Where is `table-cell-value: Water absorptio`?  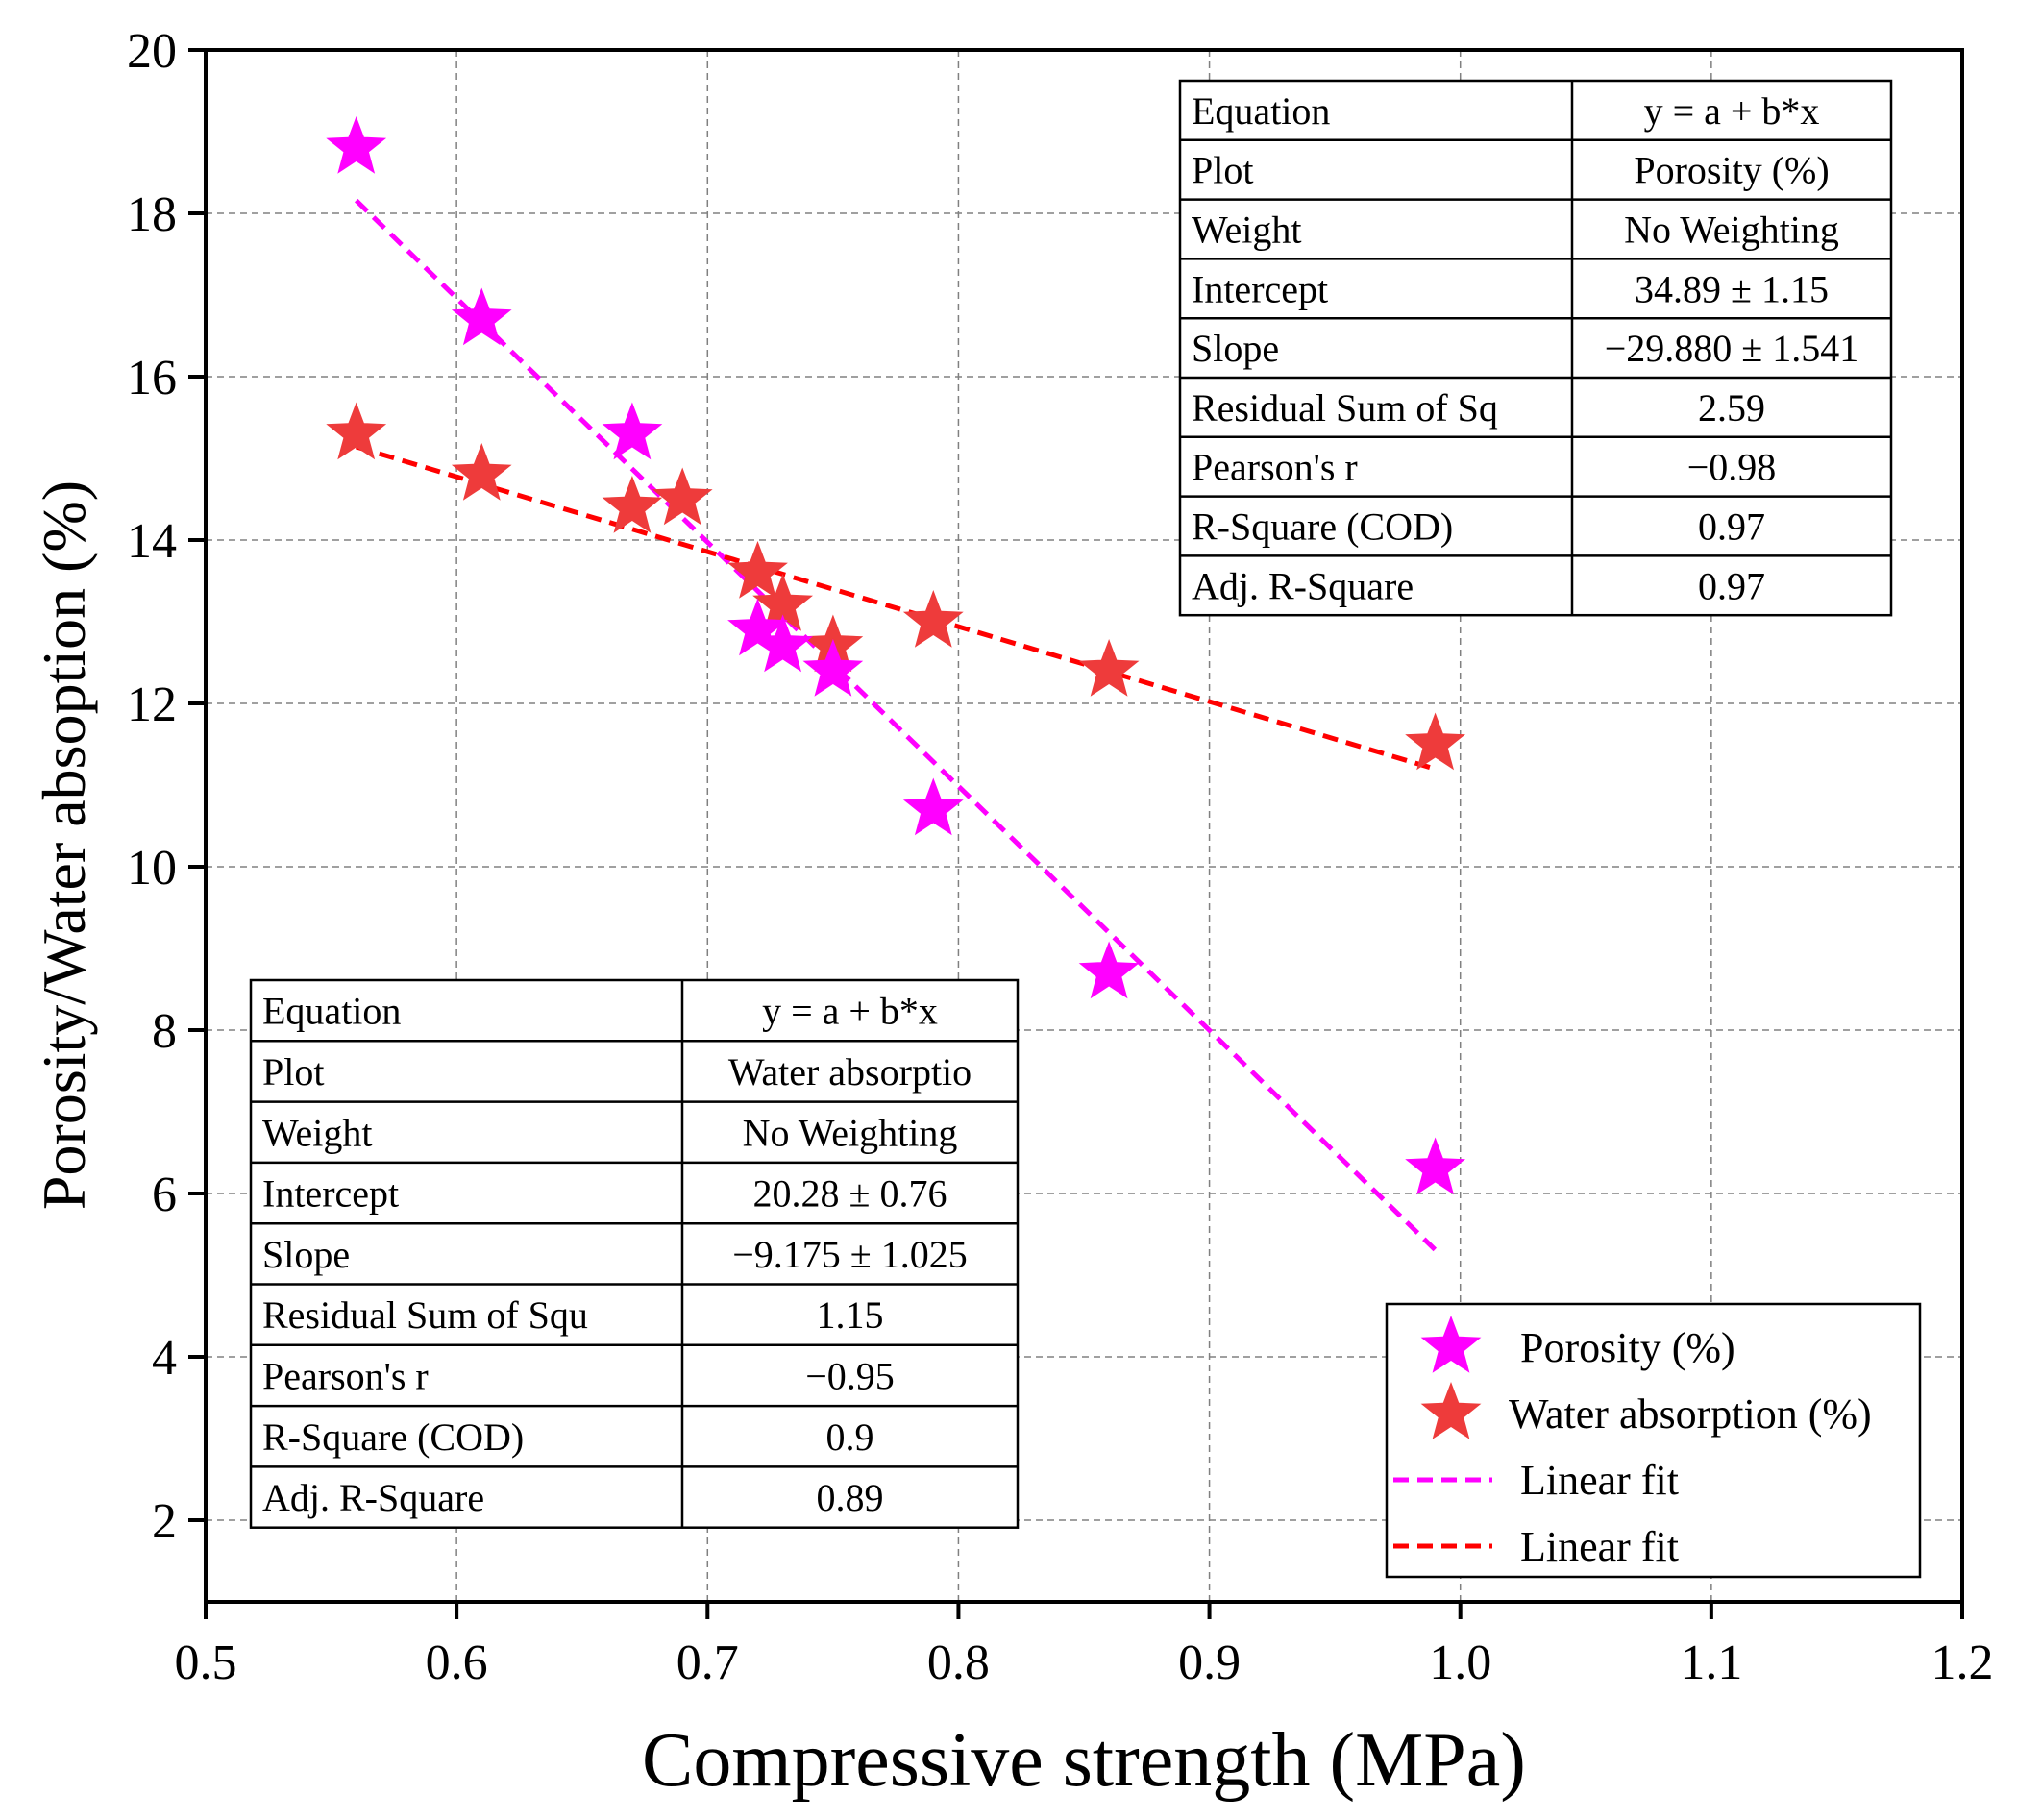
table-cell-value: Water absorptio is located at coordinates (850, 1072).